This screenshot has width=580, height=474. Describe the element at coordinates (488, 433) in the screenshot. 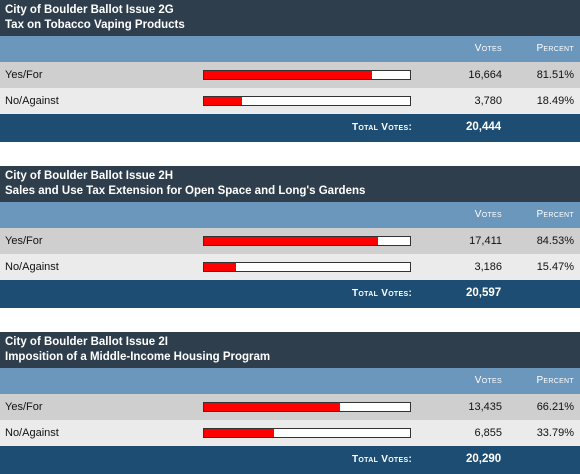

I see `vote-count: 6,855` at that location.